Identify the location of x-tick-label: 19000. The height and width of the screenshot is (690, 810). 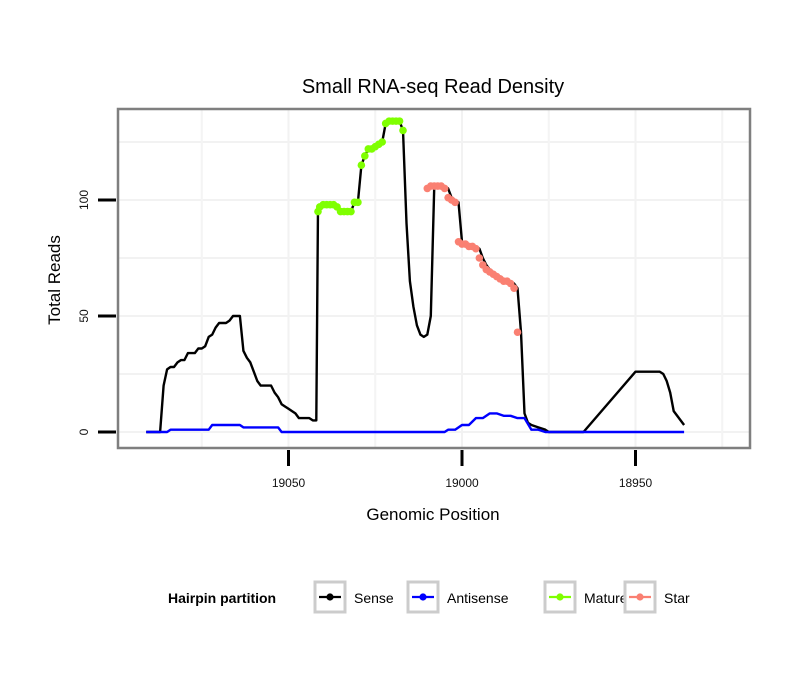
(462, 483).